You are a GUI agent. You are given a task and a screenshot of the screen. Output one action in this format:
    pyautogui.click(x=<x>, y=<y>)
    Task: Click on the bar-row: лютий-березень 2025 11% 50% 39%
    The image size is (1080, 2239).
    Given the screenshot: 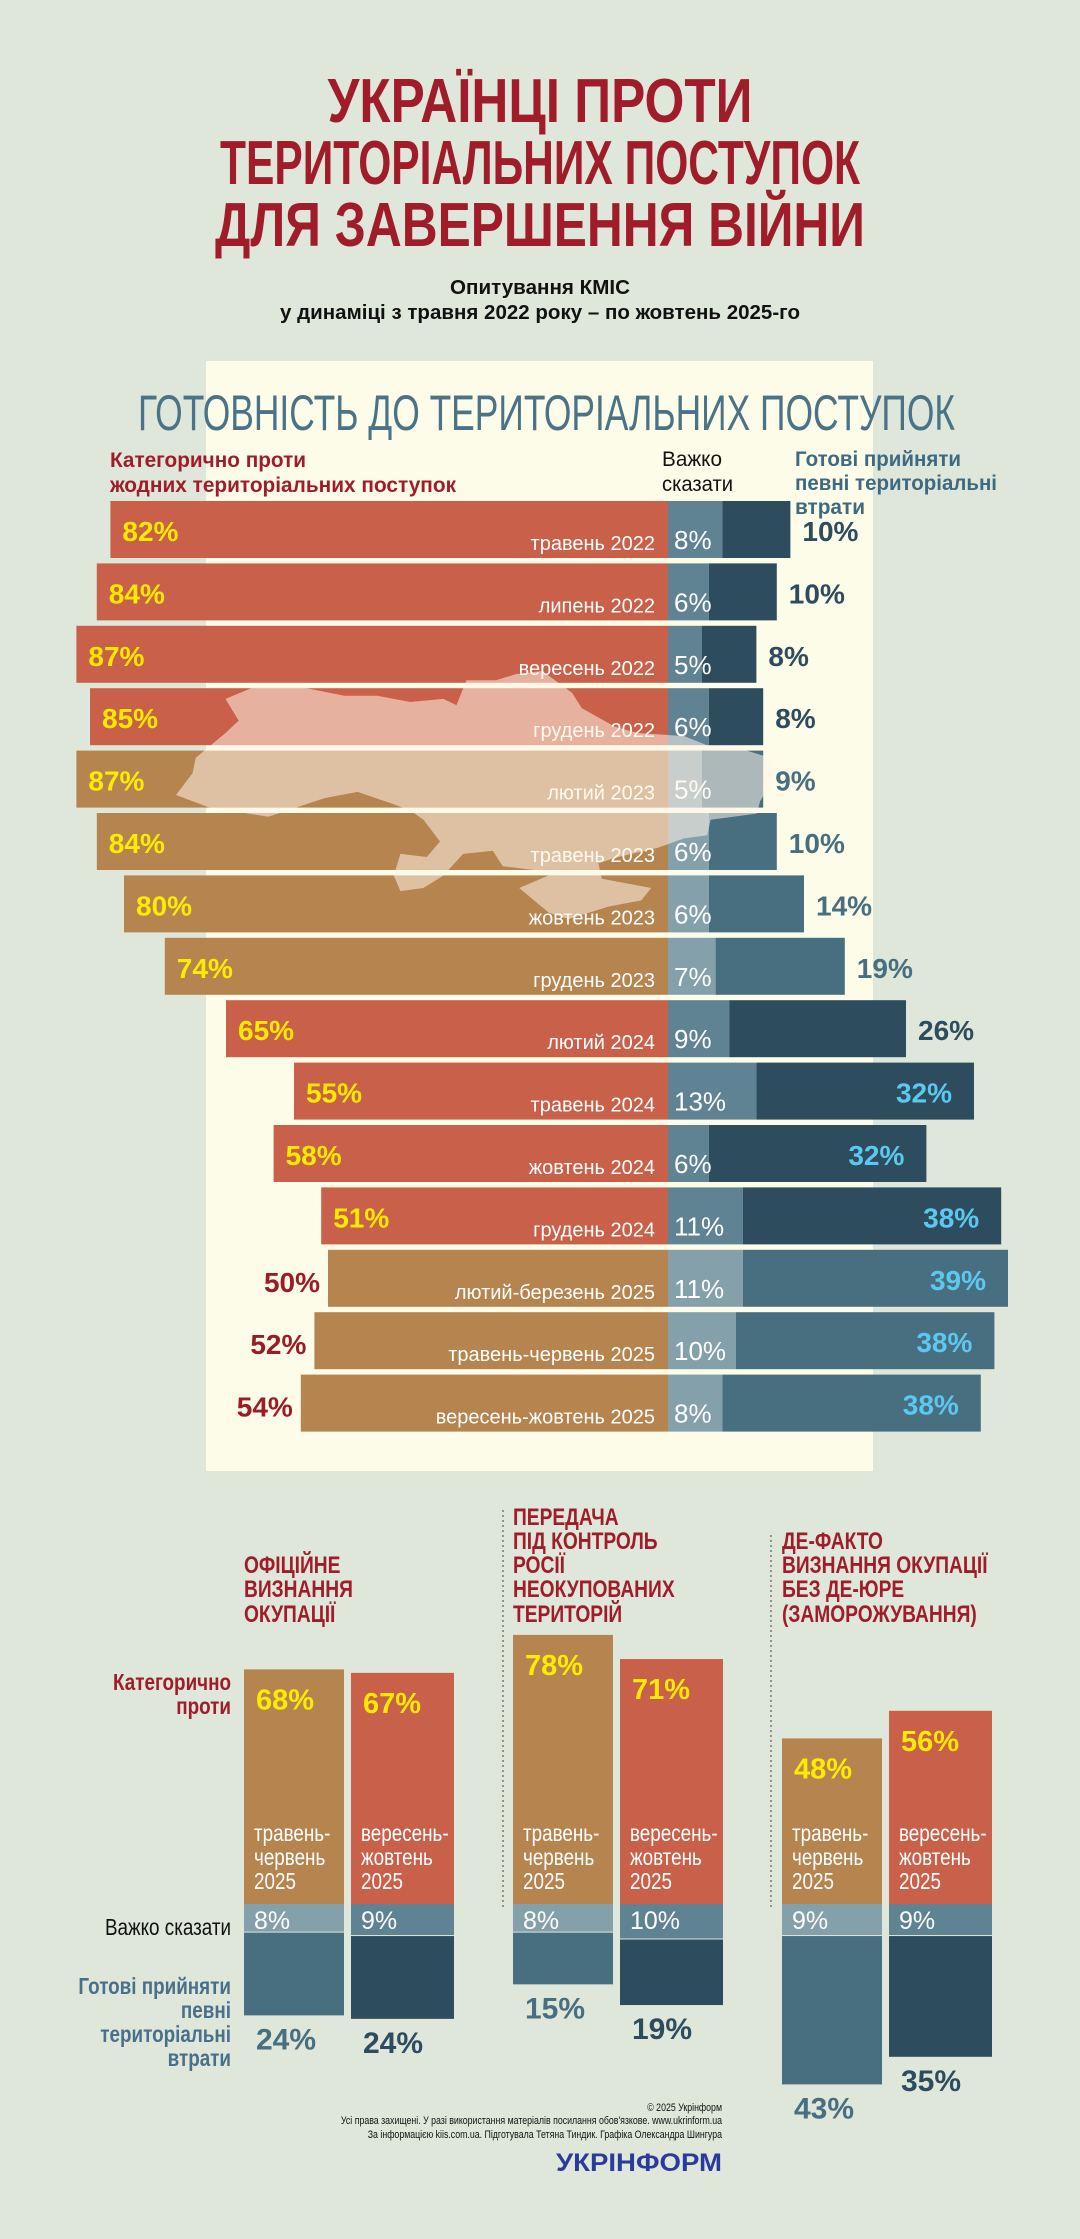 What is the action you would take?
    pyautogui.click(x=636, y=1278)
    